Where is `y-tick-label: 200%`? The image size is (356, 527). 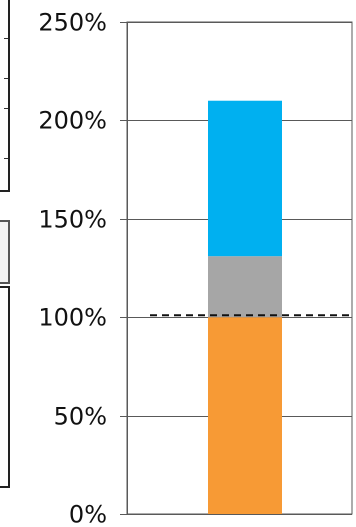 y-tick-label: 200% is located at coordinates (72, 121).